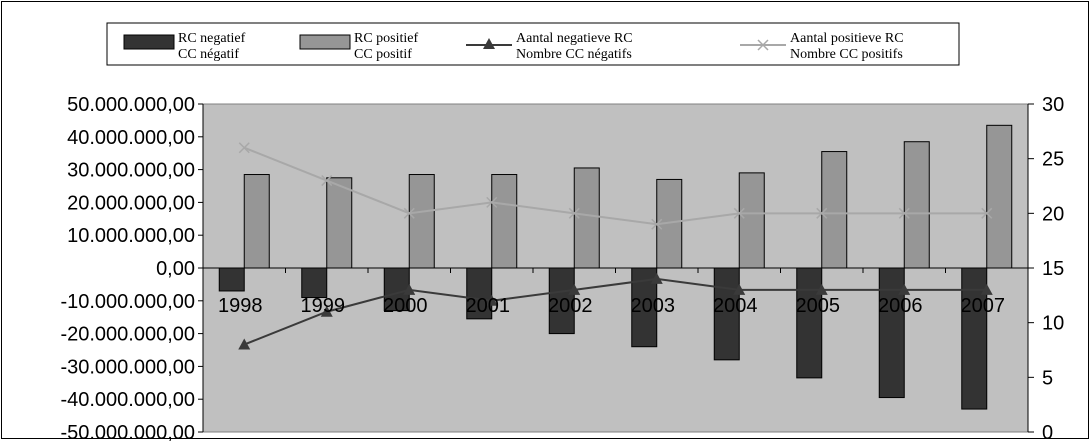  What do you see at coordinates (131, 171) in the screenshot?
I see `left-tick-label: 30.000.000,00` at bounding box center [131, 171].